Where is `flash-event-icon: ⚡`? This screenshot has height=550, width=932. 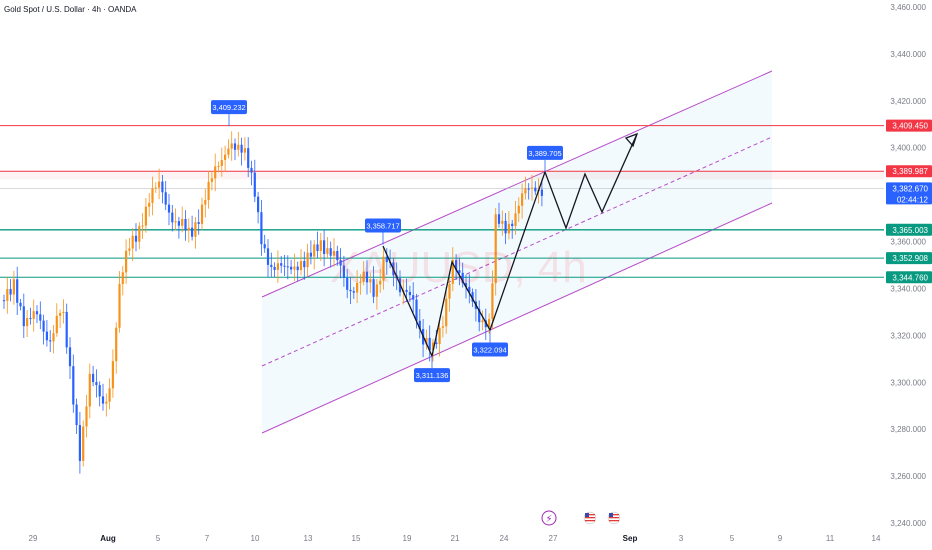
flash-event-icon: ⚡ is located at coordinates (549, 518).